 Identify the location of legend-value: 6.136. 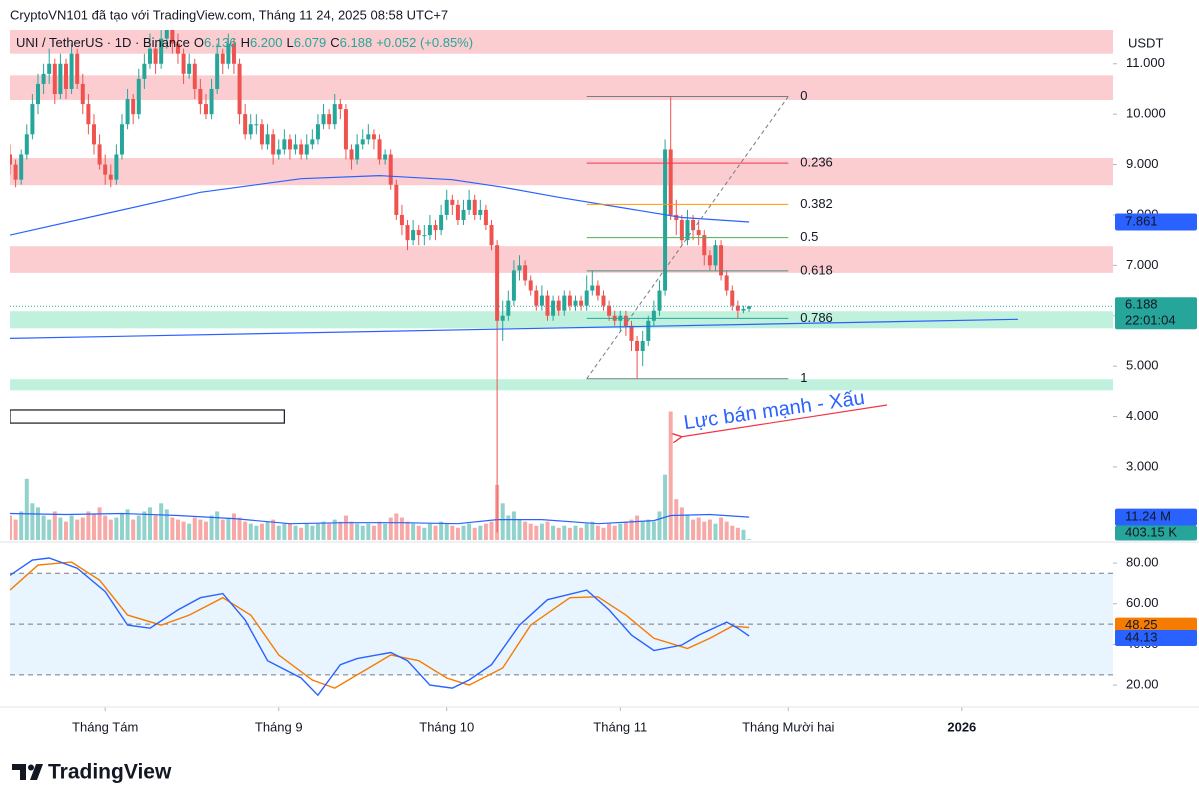
(220, 42).